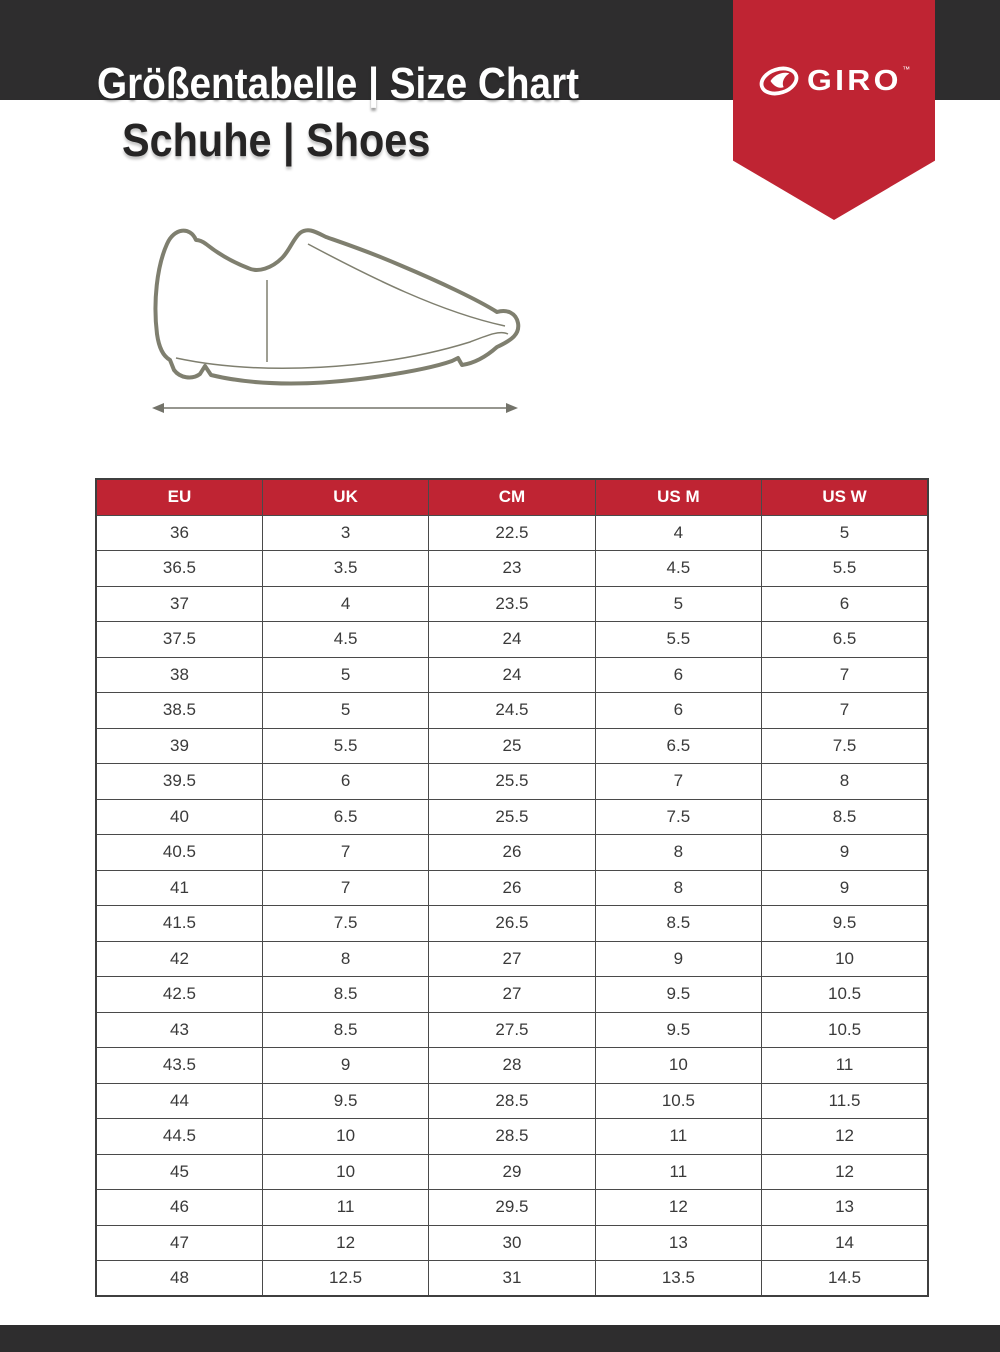  I want to click on size-cell: 11.5, so click(845, 1100).